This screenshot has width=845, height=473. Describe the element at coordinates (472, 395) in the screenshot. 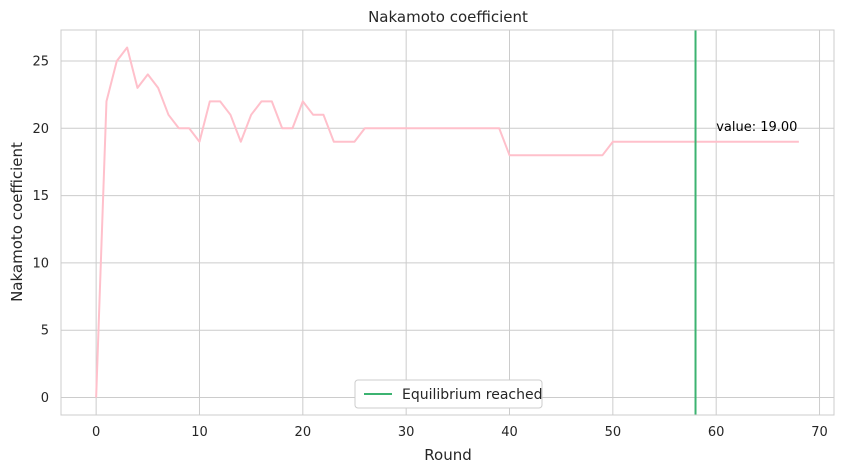

I see `legend-entry-equilibrium: Equilibrium reached` at that location.